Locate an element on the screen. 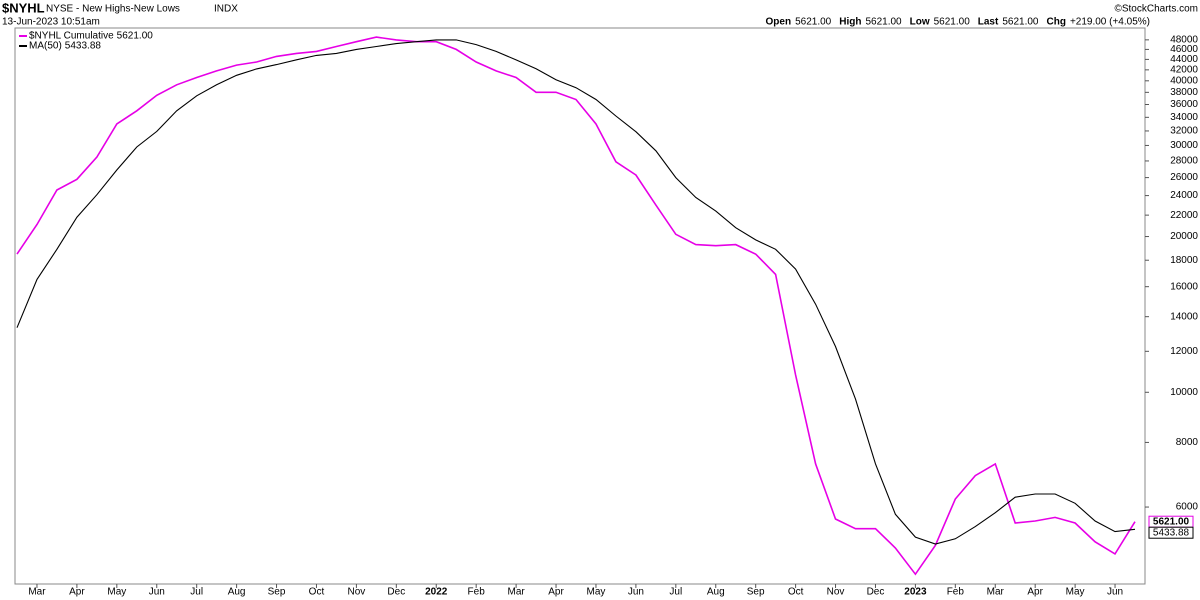 This screenshot has width=1200, height=600. y-tick-label: 8000 is located at coordinates (1187, 442).